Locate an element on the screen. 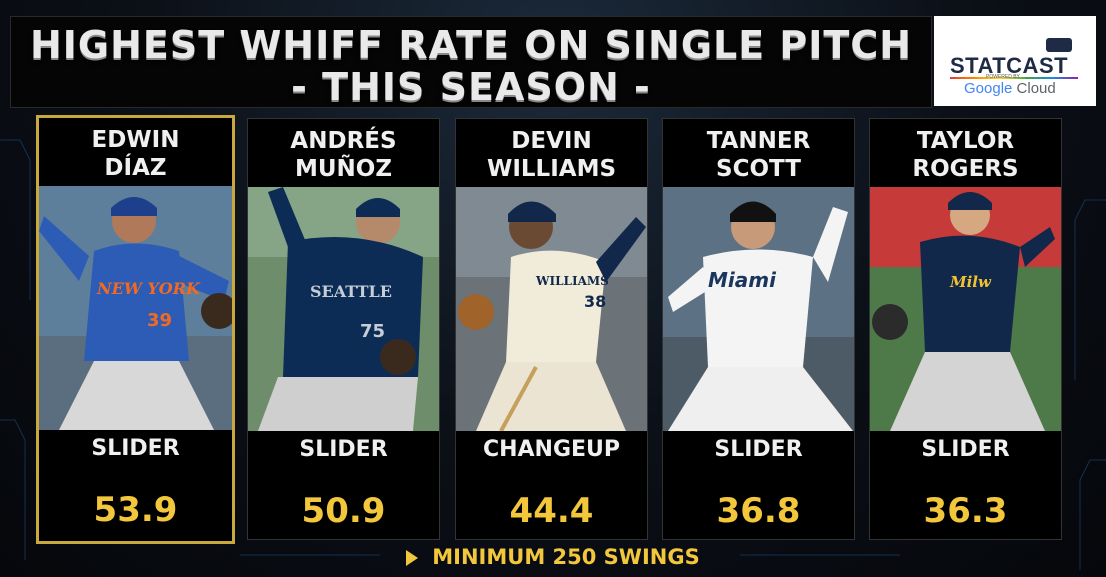  player-last-name: SCOTT is located at coordinates (758, 169).